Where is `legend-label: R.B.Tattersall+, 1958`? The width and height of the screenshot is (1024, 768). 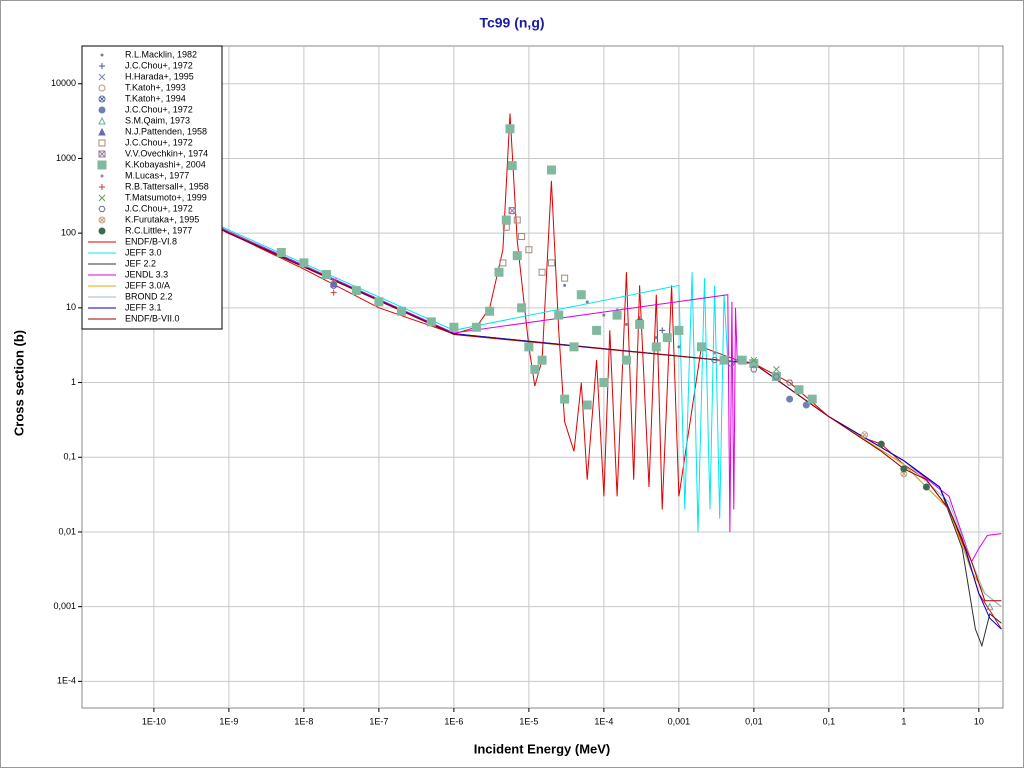 legend-label: R.B.Tattersall+, 1958 is located at coordinates (167, 186).